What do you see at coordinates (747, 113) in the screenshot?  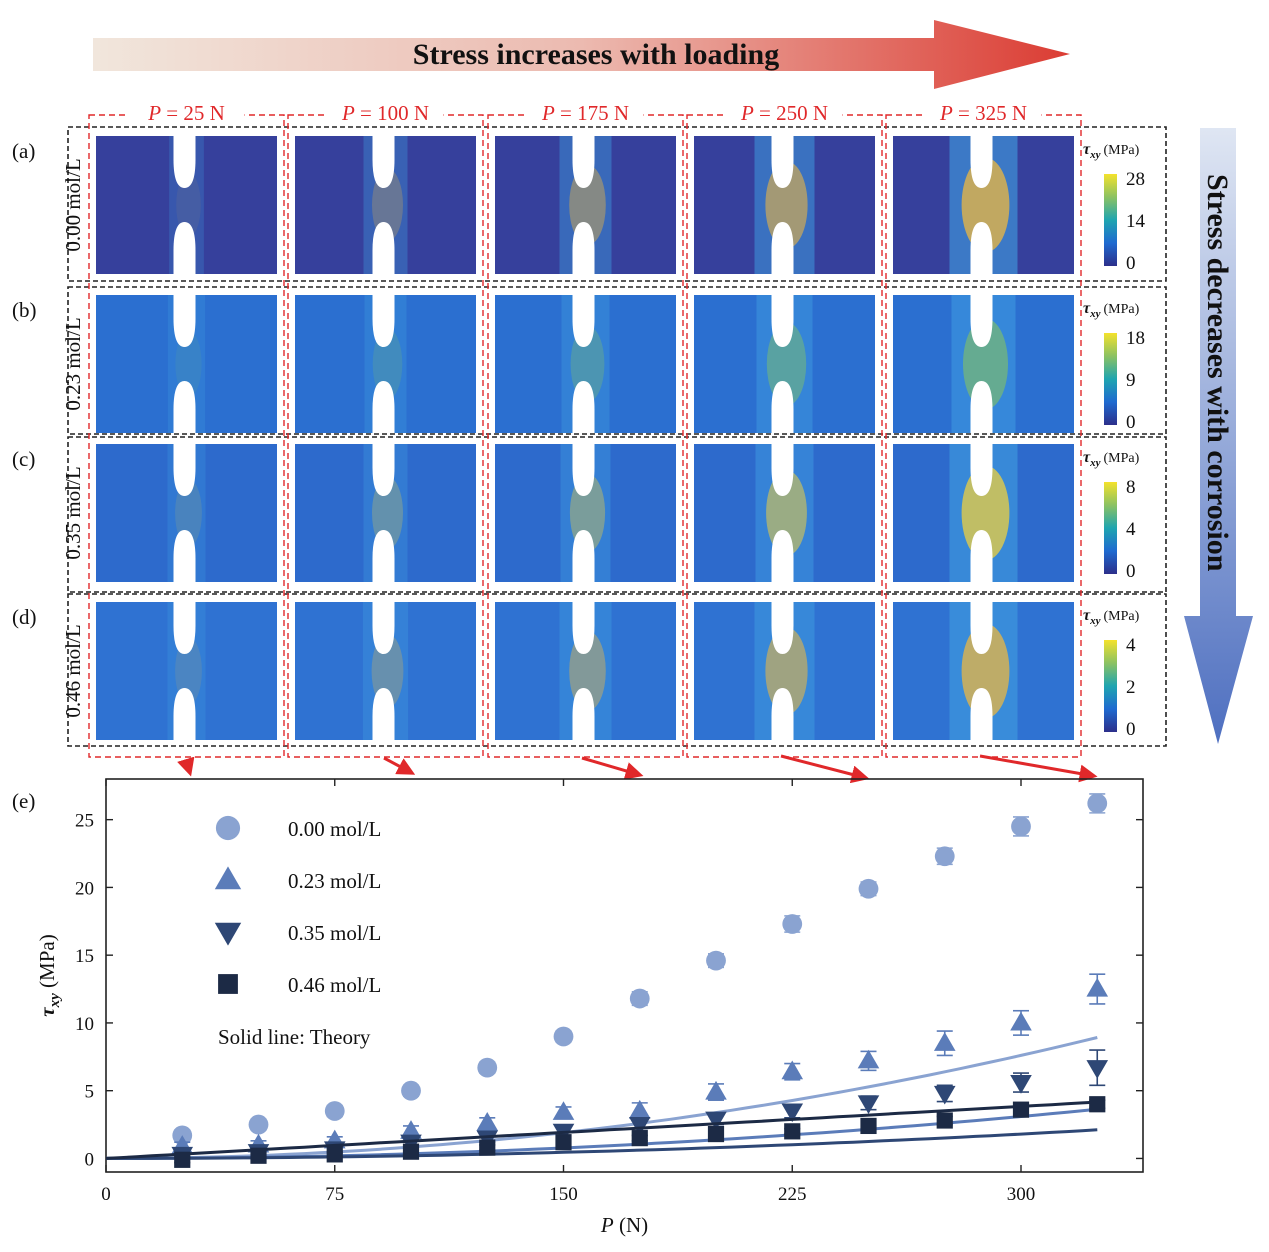 I see `column-load-symbol: P` at bounding box center [747, 113].